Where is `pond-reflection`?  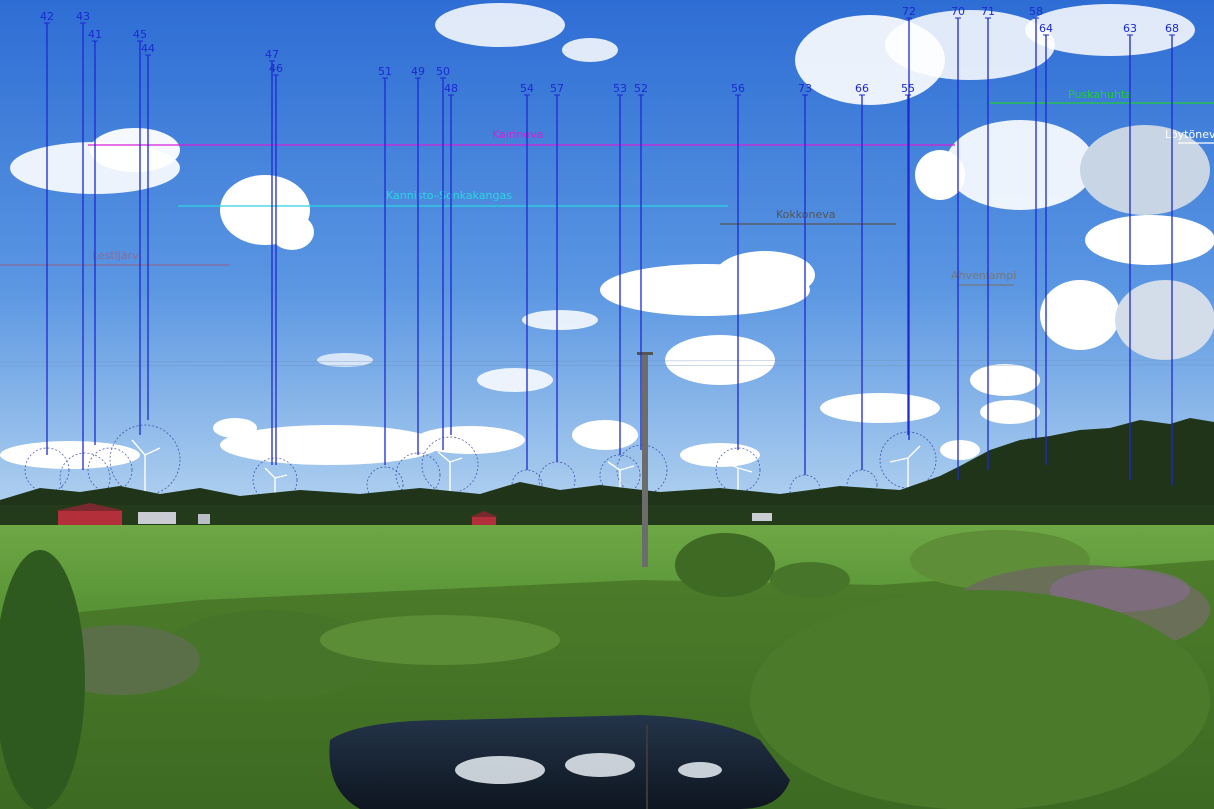 pond-reflection is located at coordinates (588, 768).